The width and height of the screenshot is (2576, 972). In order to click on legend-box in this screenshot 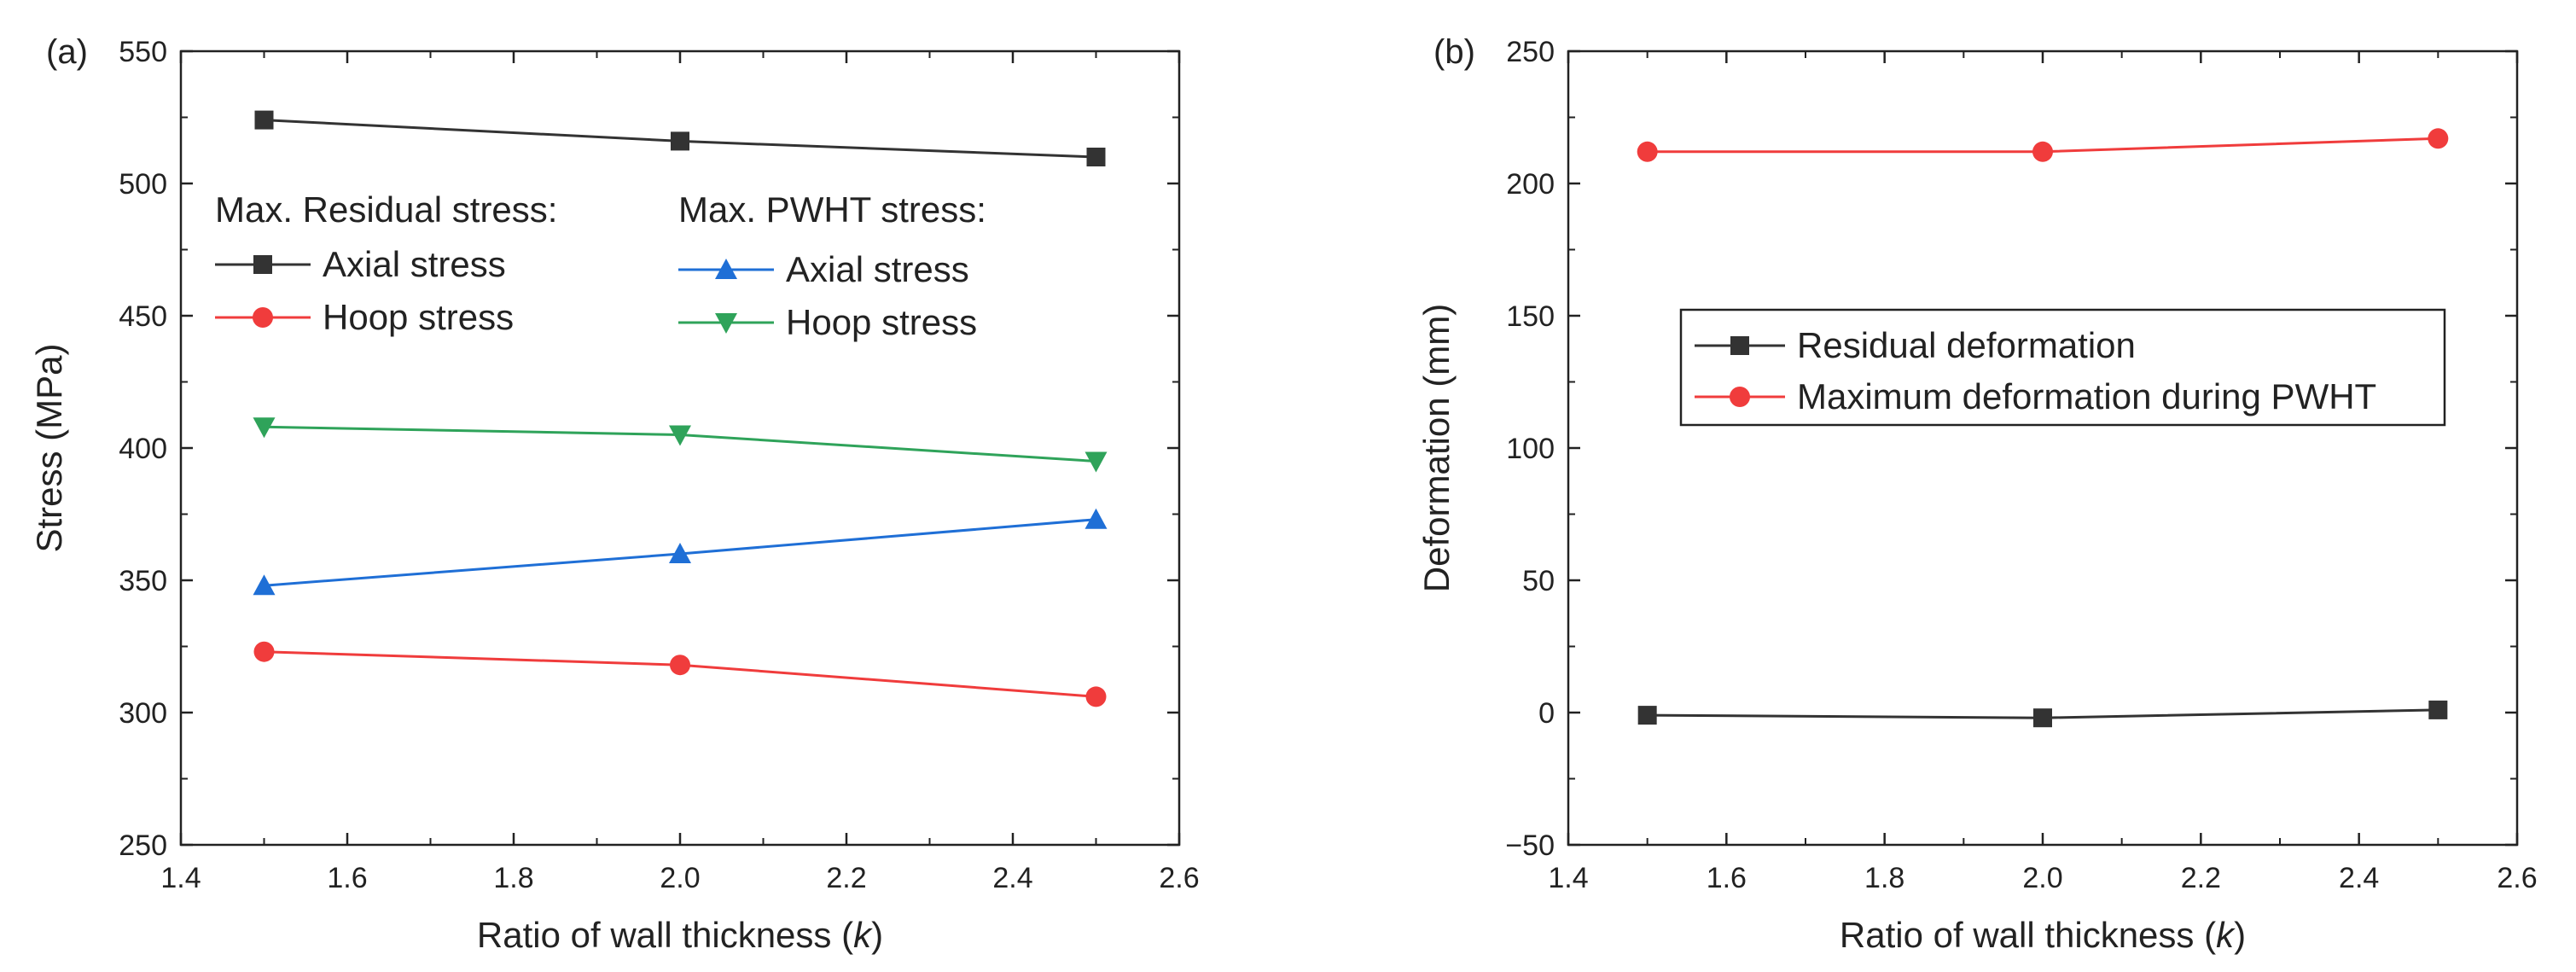, I will do `click(2062, 367)`.